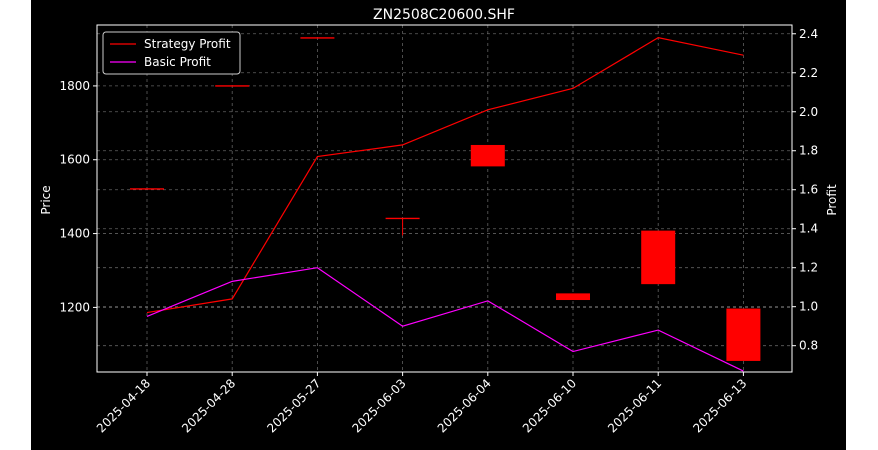 The image size is (878, 450). What do you see at coordinates (808, 34) in the screenshot?
I see `y2-tick-label: 2.4` at bounding box center [808, 34].